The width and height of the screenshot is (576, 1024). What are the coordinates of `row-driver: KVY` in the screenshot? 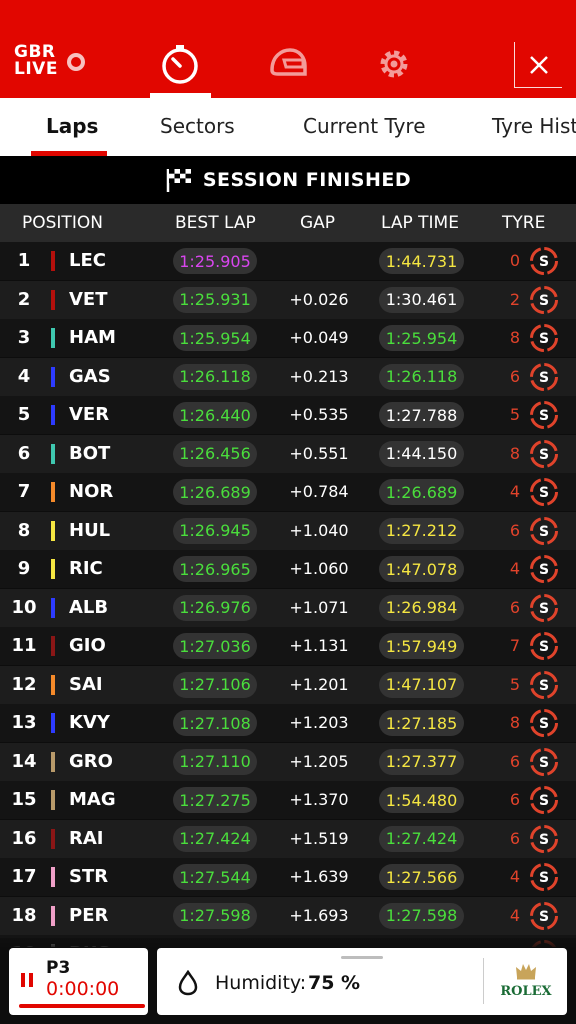 It's located at (89, 722).